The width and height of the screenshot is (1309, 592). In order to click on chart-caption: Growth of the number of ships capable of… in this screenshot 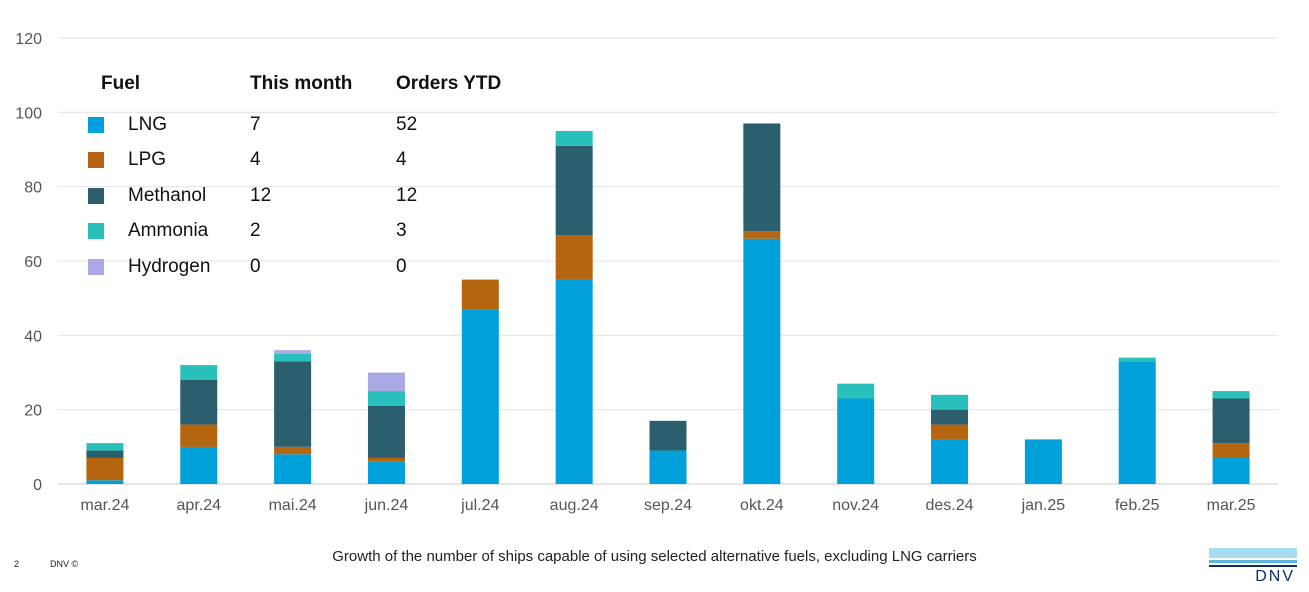, I will do `click(654, 556)`.